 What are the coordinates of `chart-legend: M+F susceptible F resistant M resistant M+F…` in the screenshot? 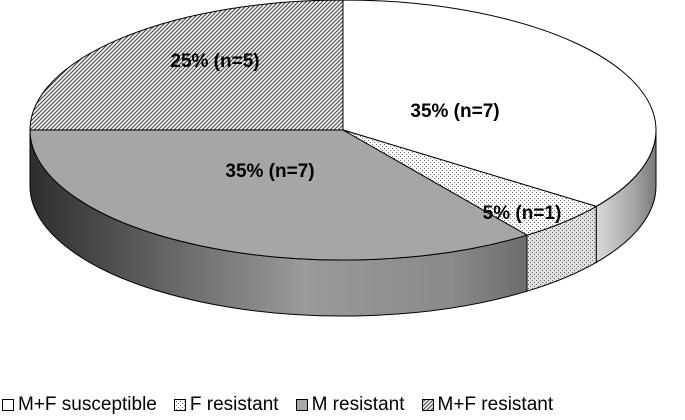 It's located at (342, 405).